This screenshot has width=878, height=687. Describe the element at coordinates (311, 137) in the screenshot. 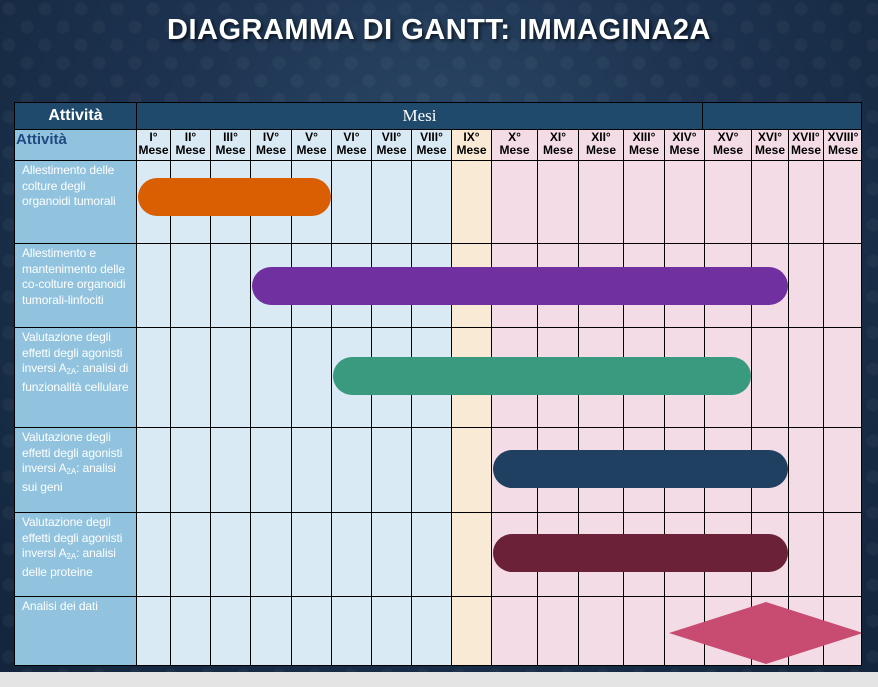

I see `month-number: V°` at that location.